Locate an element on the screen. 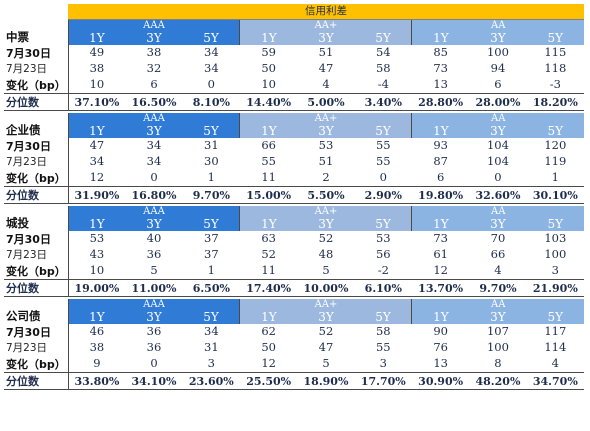  section-group-header-row: 公司债 AAA AA+ AA is located at coordinates (294, 311).